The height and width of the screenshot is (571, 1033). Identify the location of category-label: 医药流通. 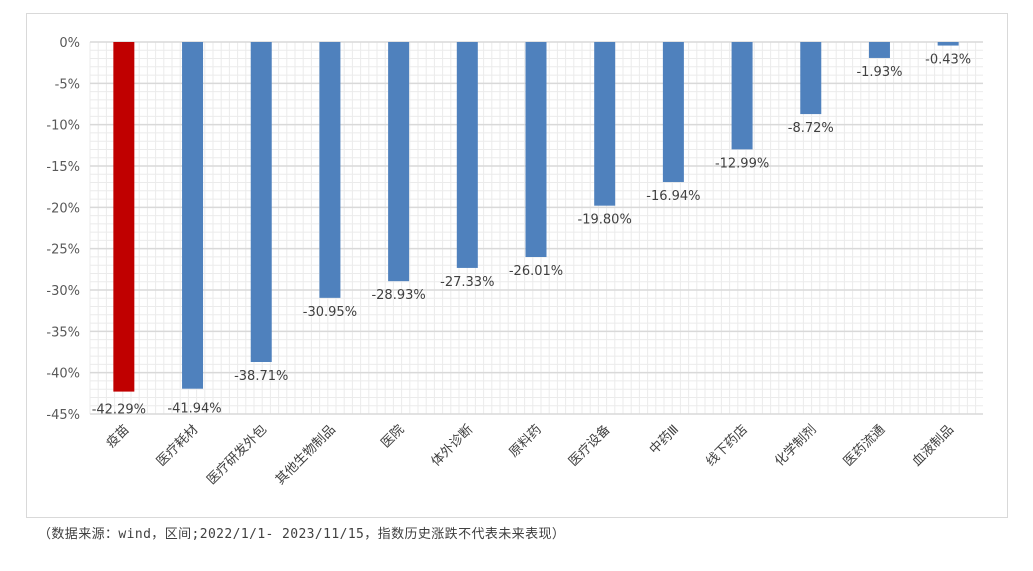
(864, 445).